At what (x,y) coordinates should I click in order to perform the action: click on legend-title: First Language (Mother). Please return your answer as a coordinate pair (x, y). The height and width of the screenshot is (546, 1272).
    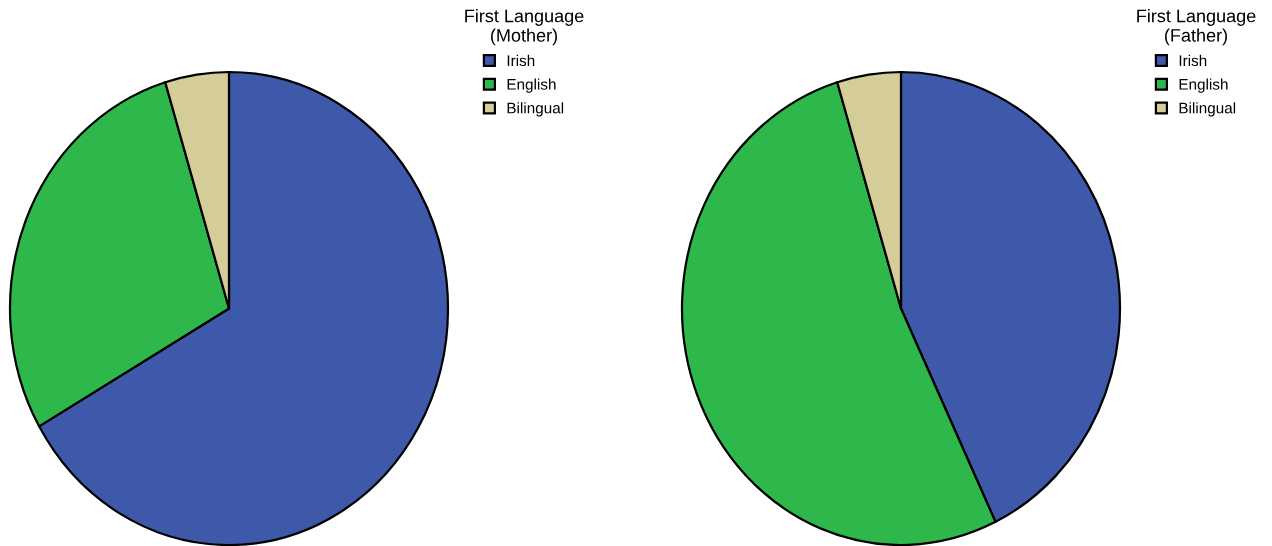
    Looking at the image, I should click on (524, 27).